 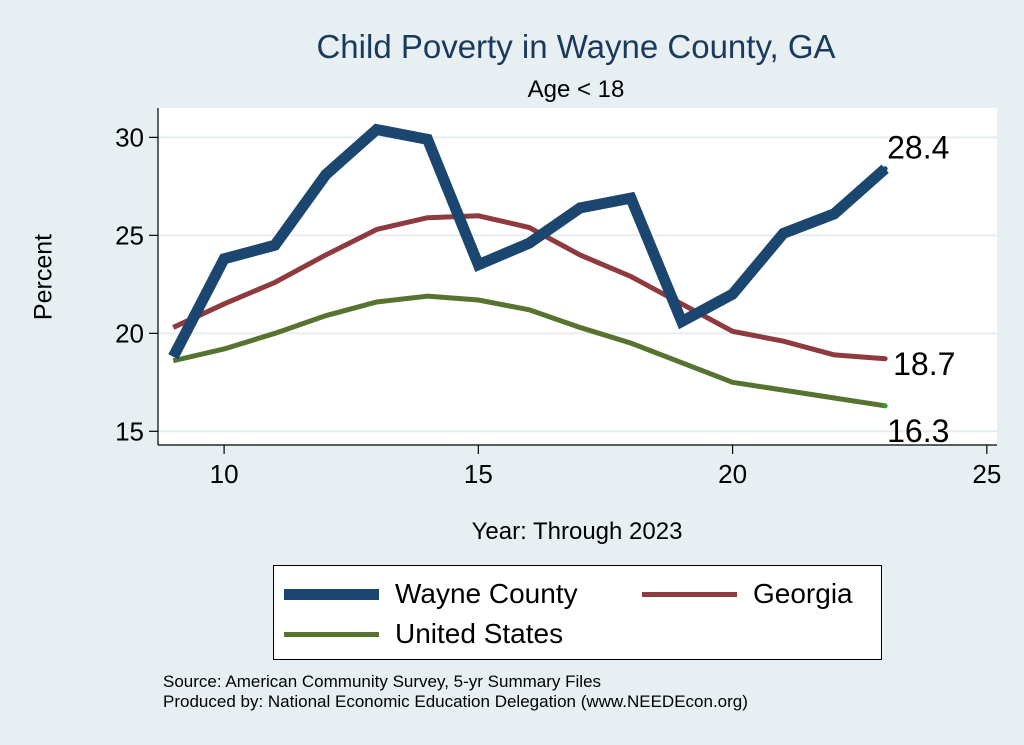 I want to click on legend-item-wayne-county: Wayne County, so click(x=431, y=594).